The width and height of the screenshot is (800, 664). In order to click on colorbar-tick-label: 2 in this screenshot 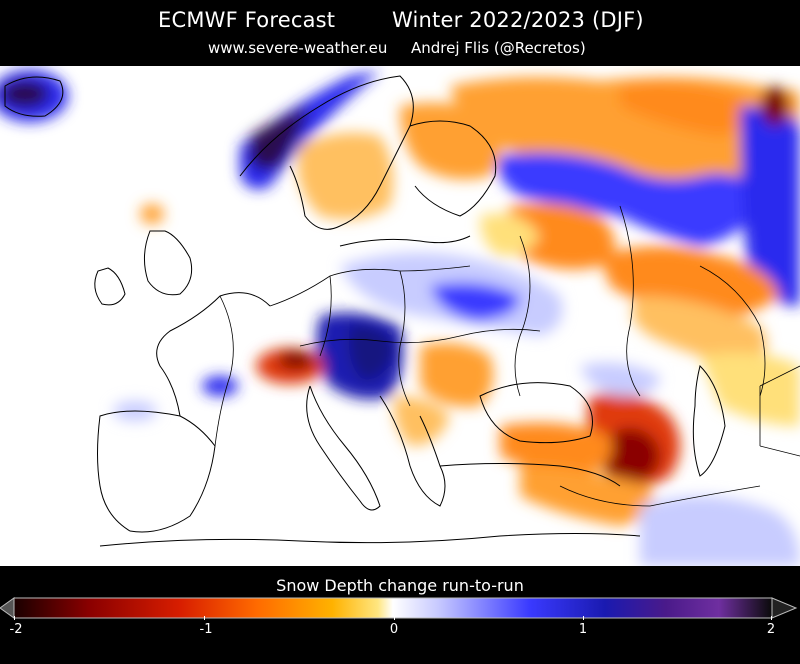, I will do `click(771, 629)`.